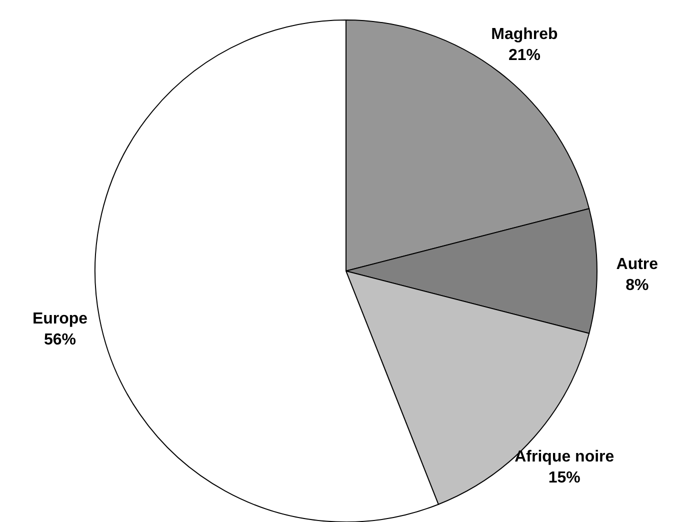 The width and height of the screenshot is (680, 522). I want to click on data-label: 8%, so click(637, 285).